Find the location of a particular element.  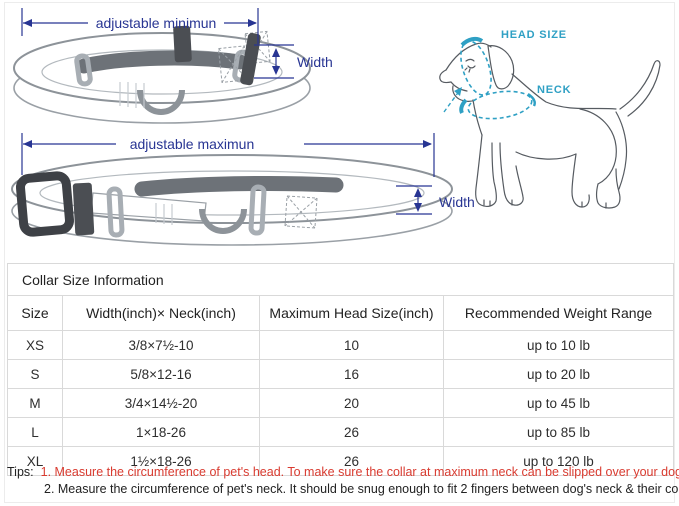

table-row: S 5/8×12-16 16 up to 20 lb is located at coordinates (340, 374).